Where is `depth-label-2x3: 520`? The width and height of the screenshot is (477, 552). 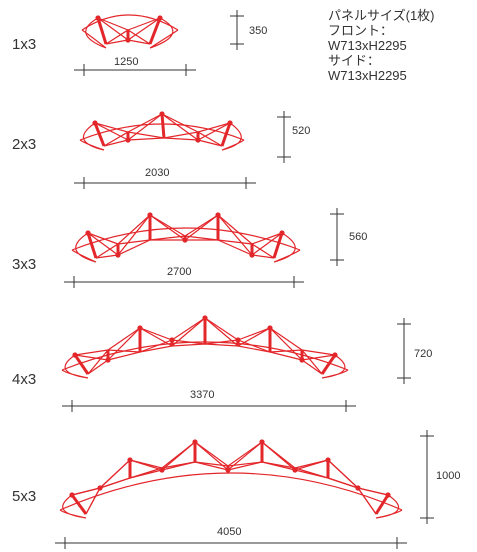
depth-label-2x3: 520 is located at coordinates (301, 131).